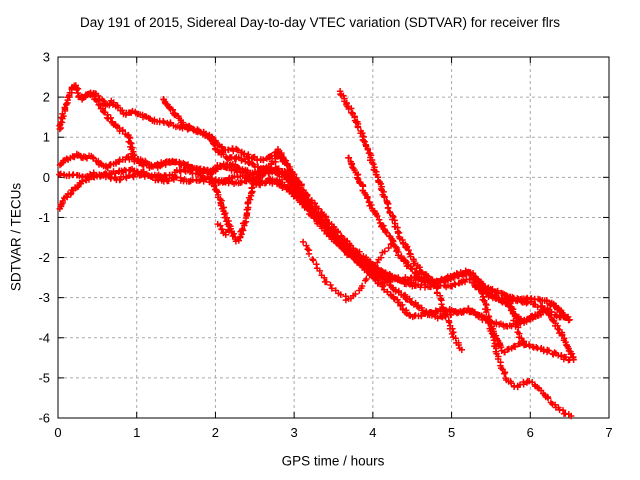  What do you see at coordinates (530, 432) in the screenshot?
I see `x-tick-label: 6` at bounding box center [530, 432].